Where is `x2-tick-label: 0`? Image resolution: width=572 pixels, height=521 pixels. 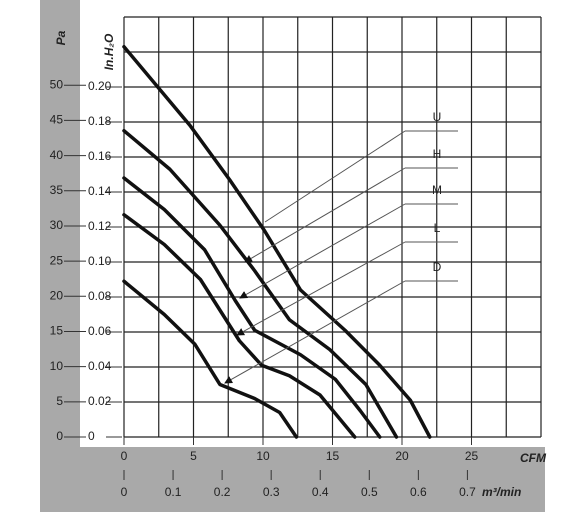 x2-tick-label: 0 is located at coordinates (124, 492).